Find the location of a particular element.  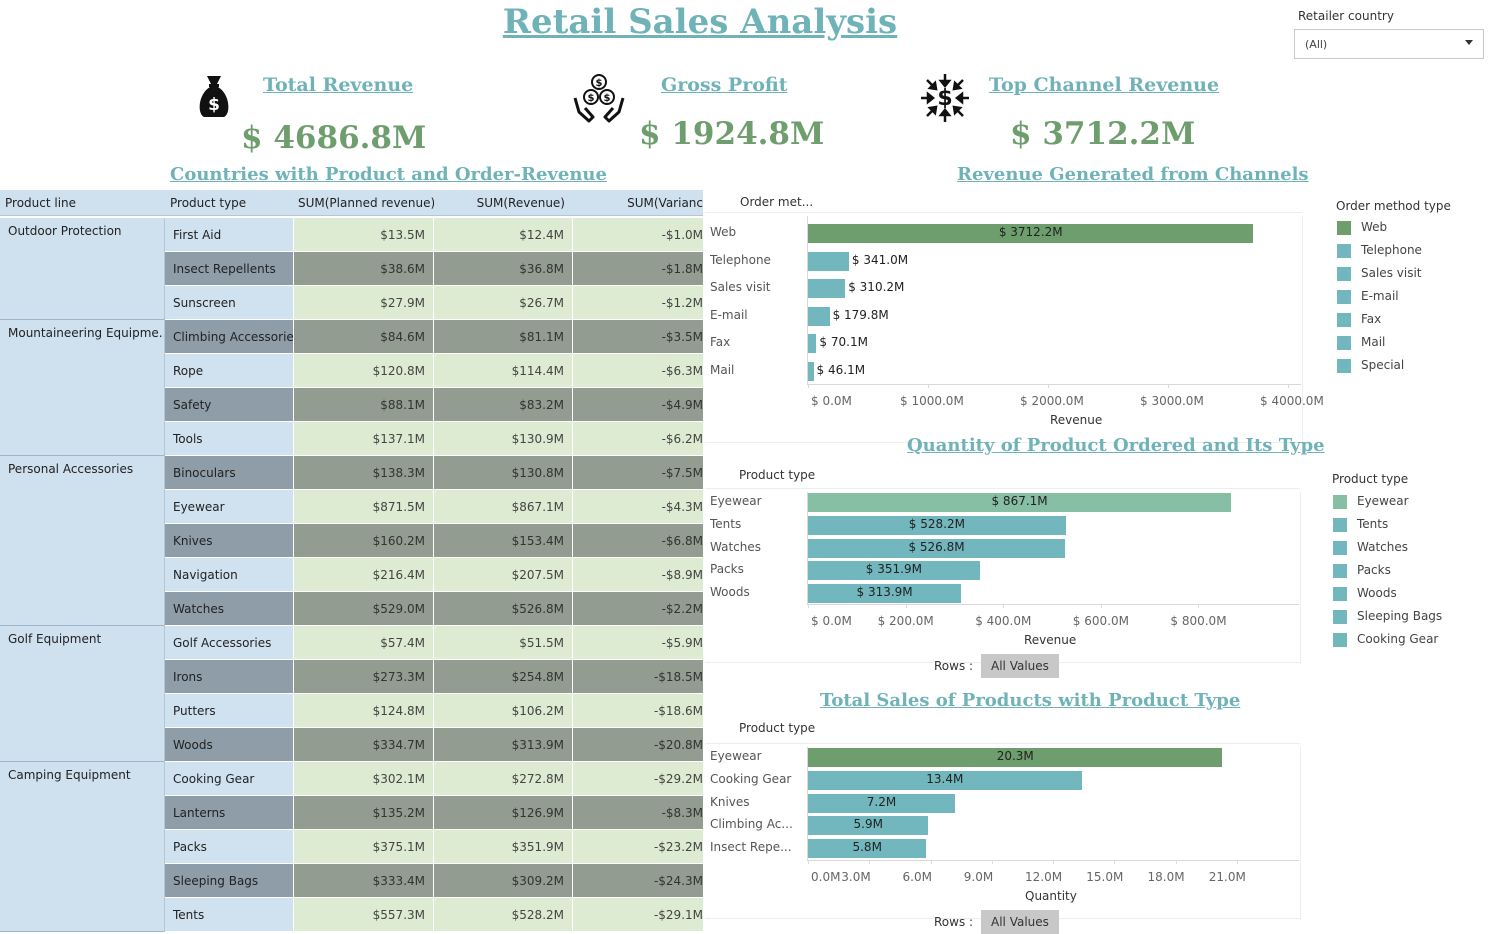

legend-item-label: Fax is located at coordinates (1371, 319).